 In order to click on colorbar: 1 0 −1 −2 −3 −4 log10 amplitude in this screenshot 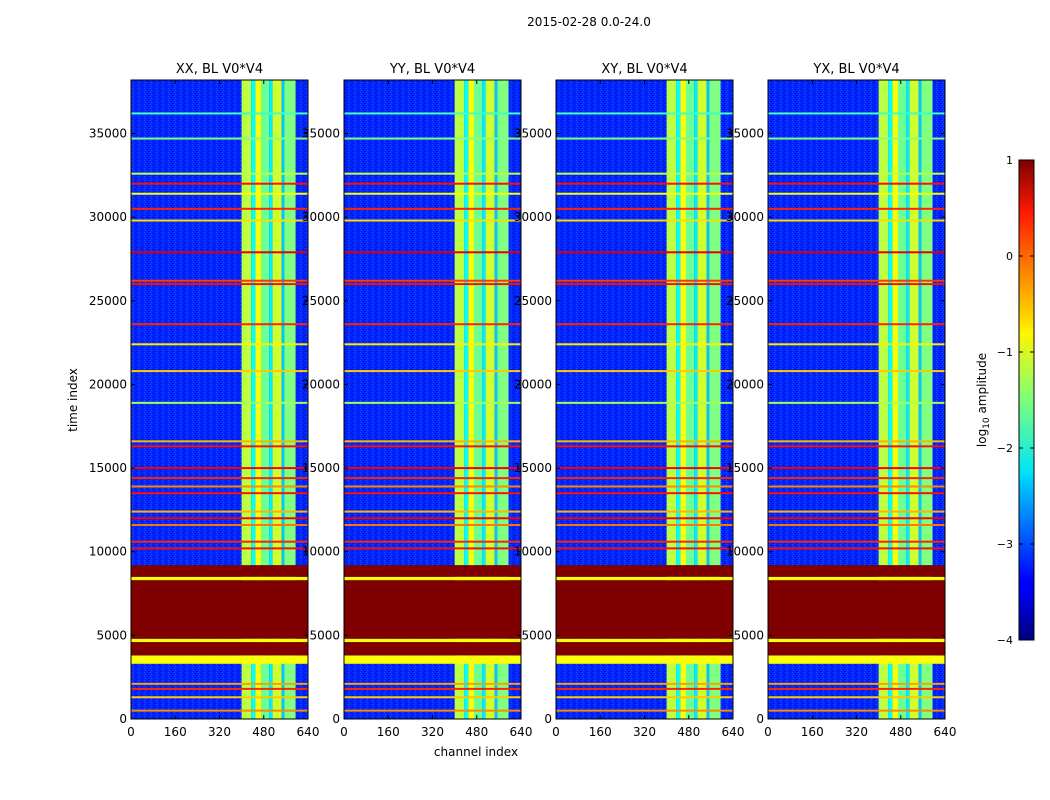, I will do `click(1005, 400)`.